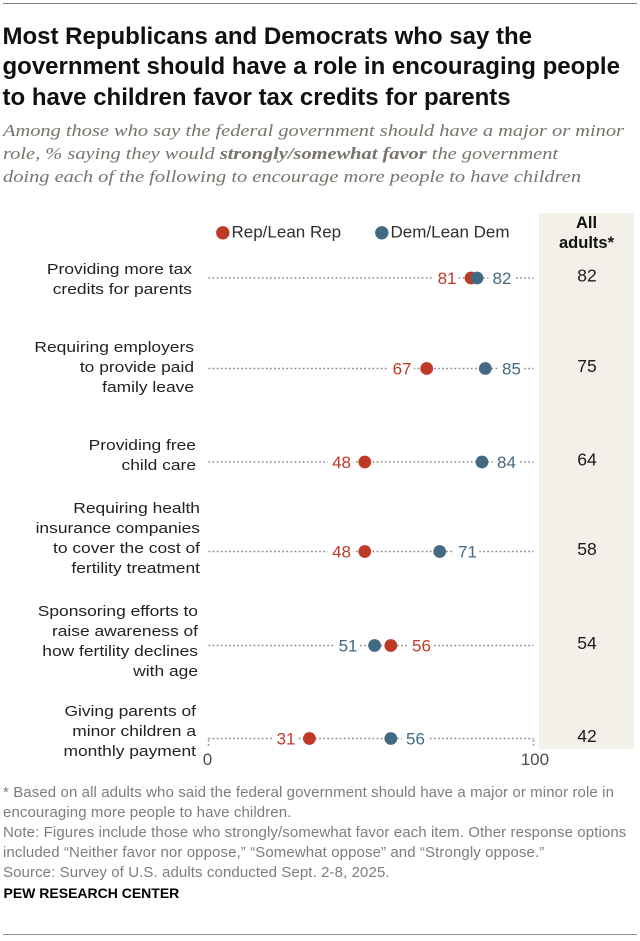 This screenshot has height=941, width=640. I want to click on svg-text: 31, so click(286, 738).